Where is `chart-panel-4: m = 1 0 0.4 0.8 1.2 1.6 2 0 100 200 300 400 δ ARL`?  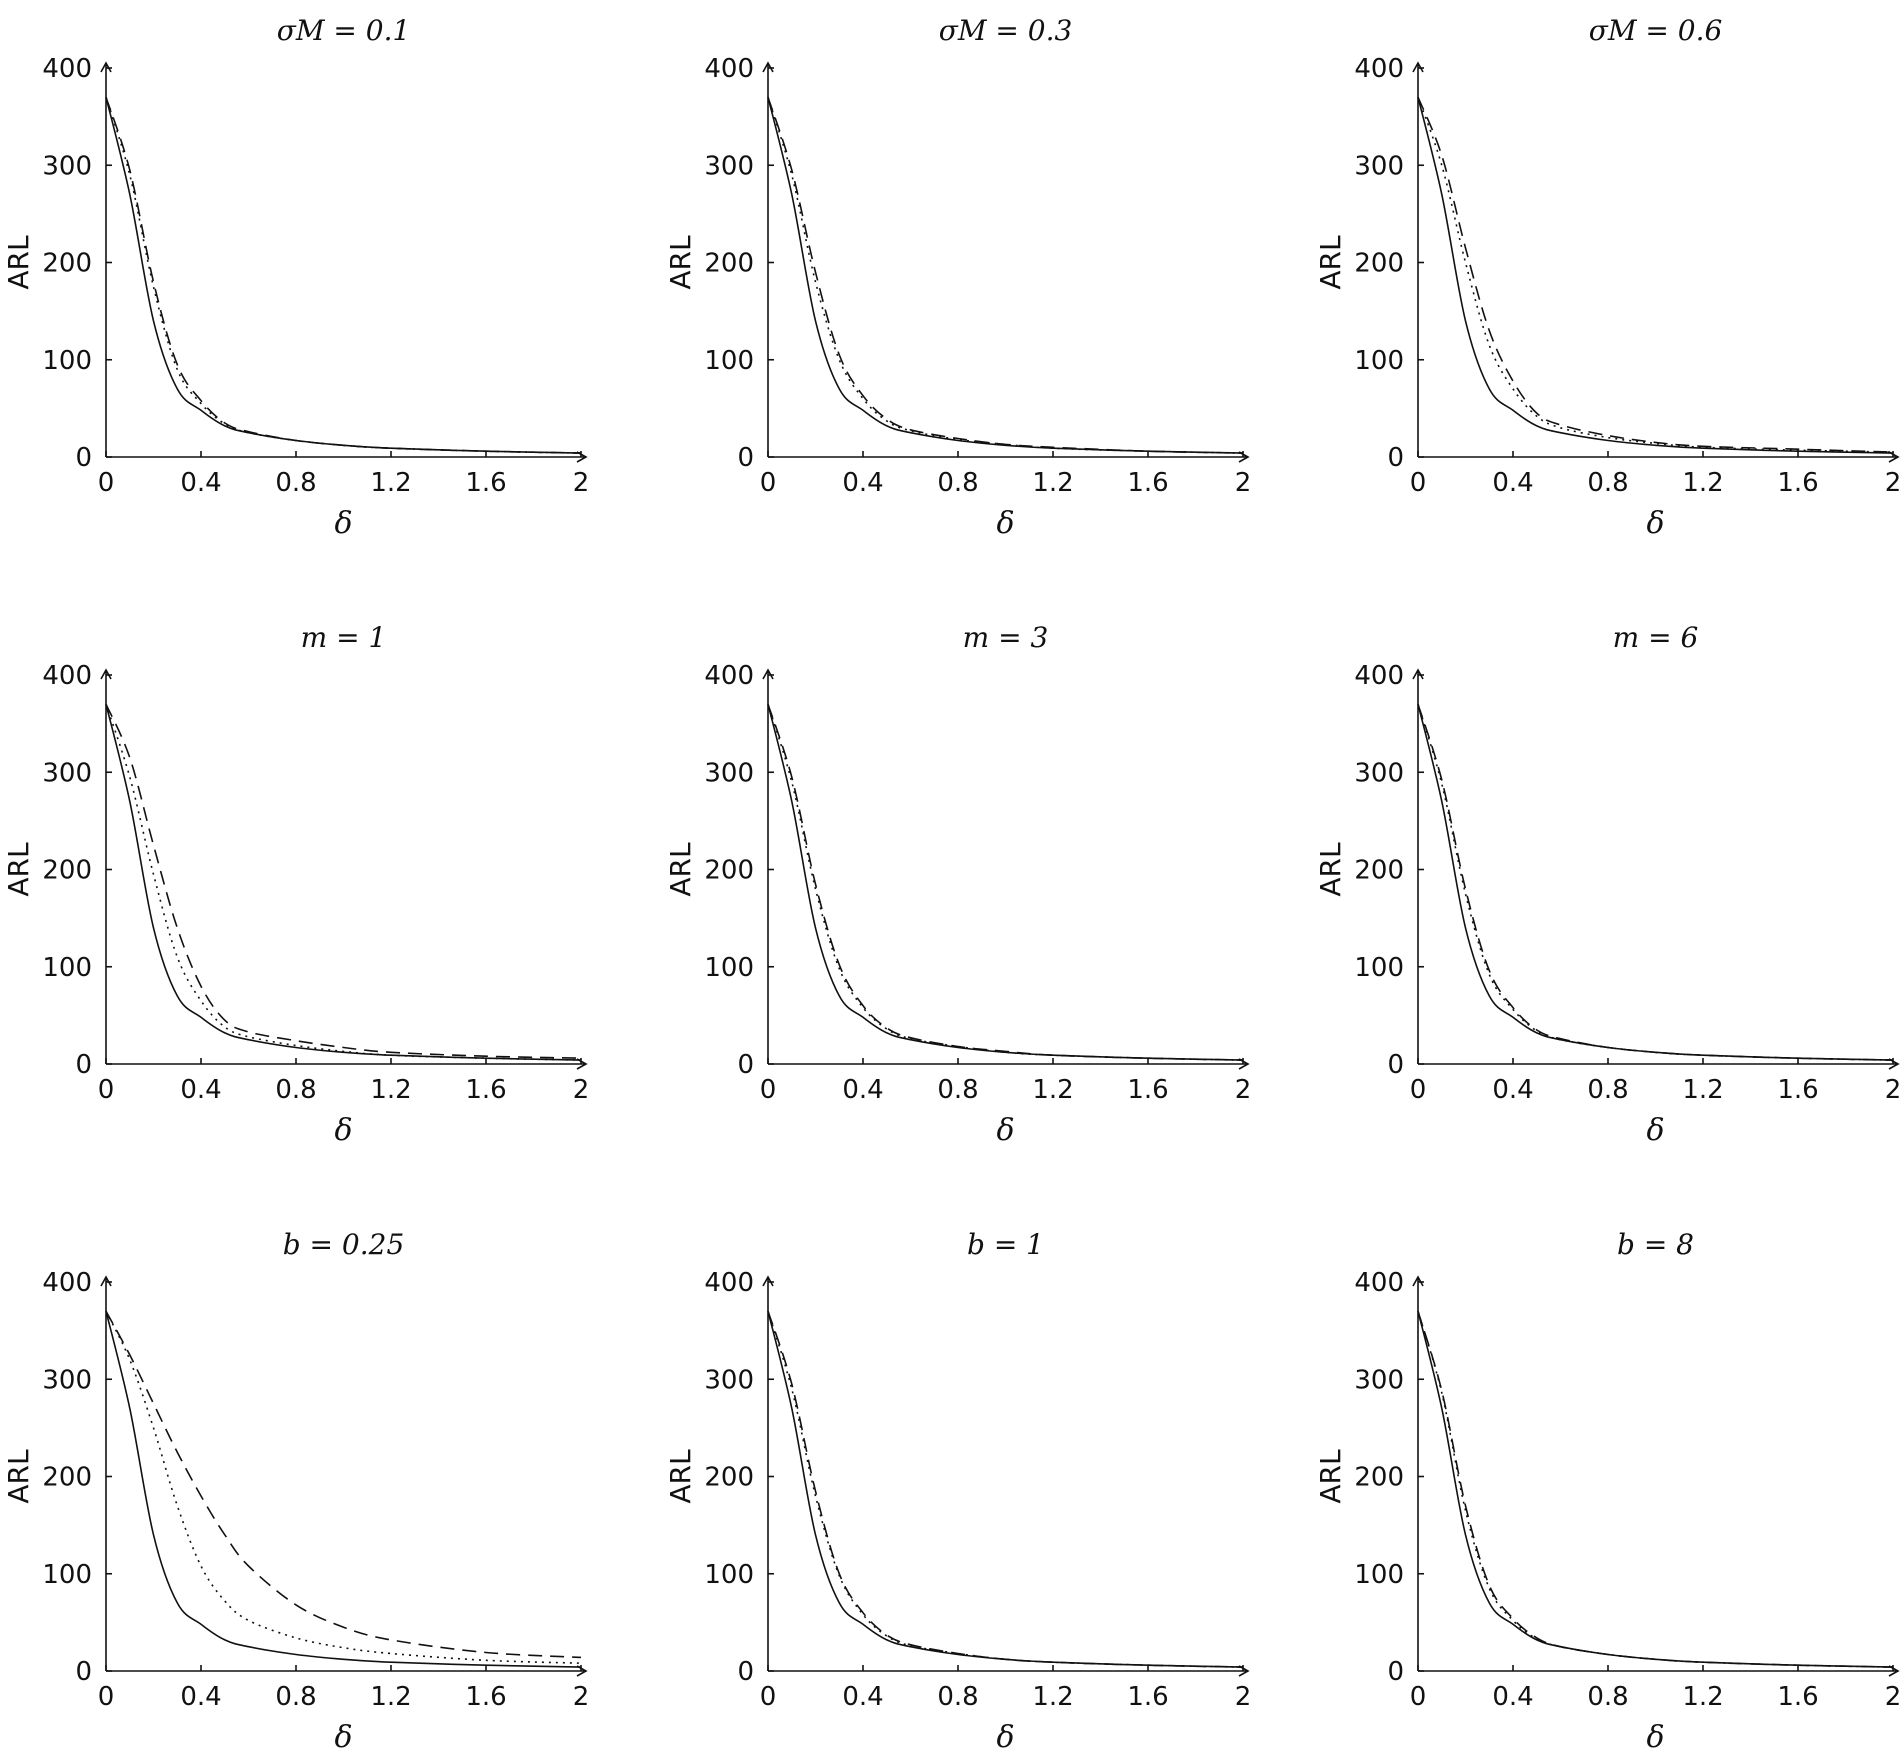 chart-panel-4: m = 1 0 0.4 0.8 1.2 1.6 2 0 100 200 300 400 δ ARL is located at coordinates (295, 884).